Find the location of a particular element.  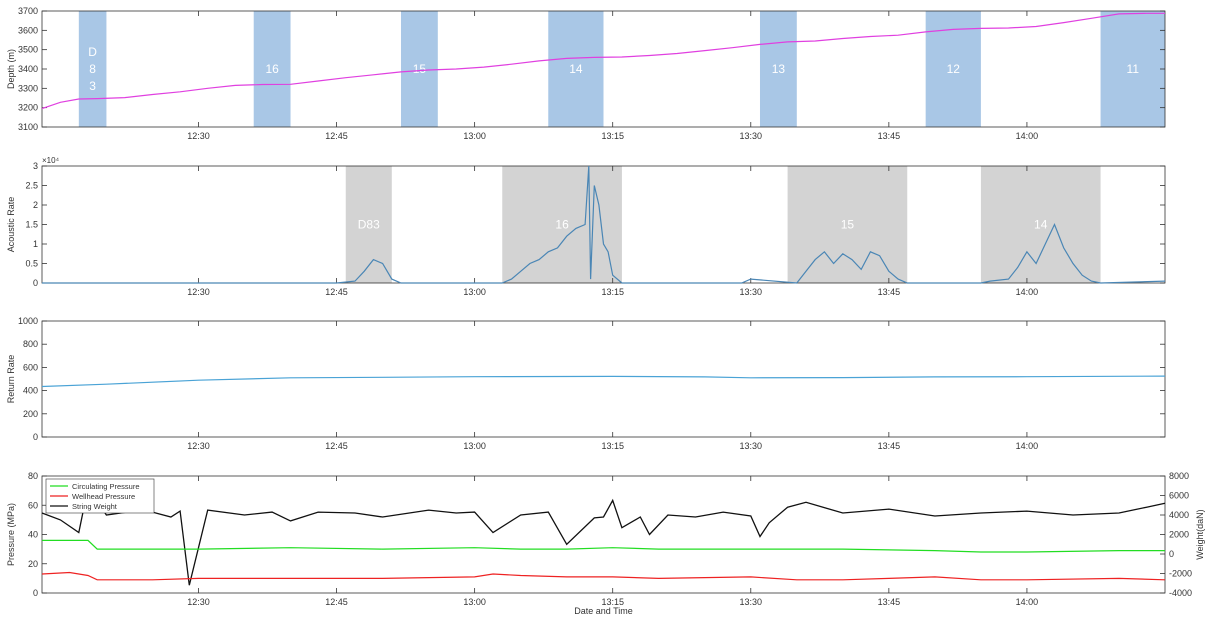

y-axis-label: Depth (m) is located at coordinates (11, 69).